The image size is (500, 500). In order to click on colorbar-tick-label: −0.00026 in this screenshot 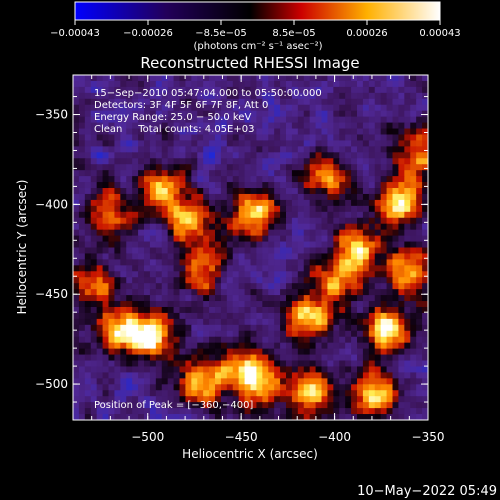, I will do `click(148, 33)`.